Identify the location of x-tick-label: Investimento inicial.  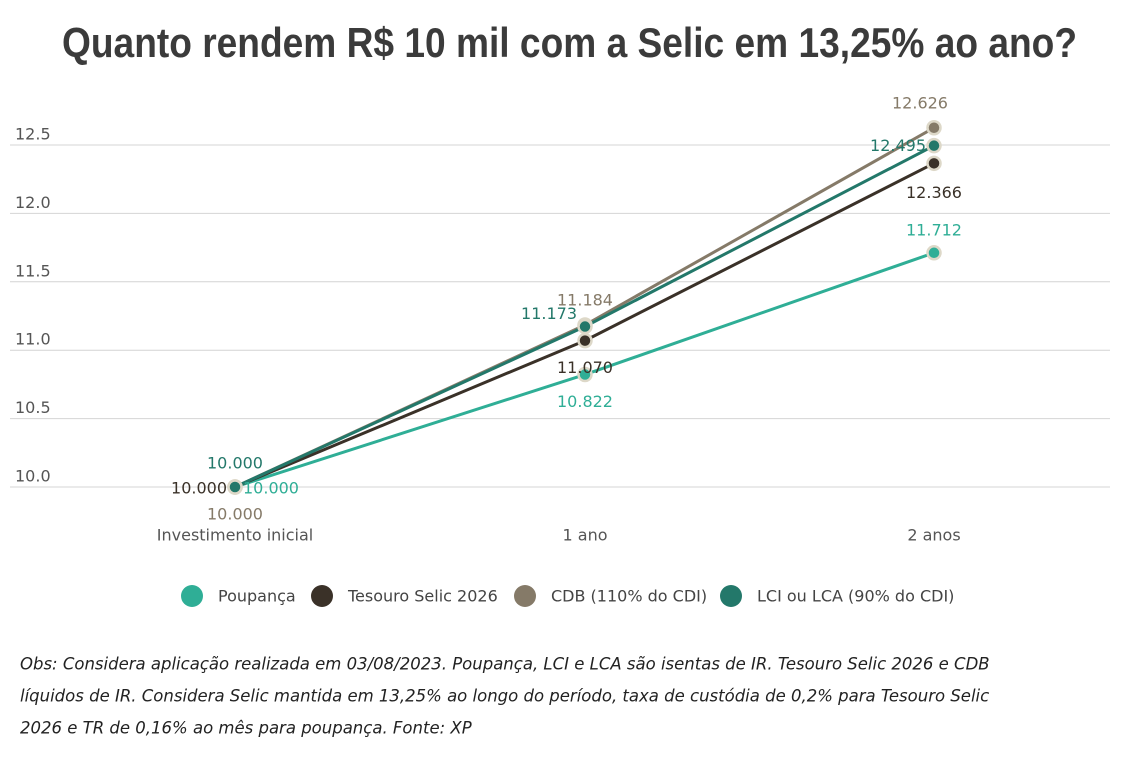
(235, 535).